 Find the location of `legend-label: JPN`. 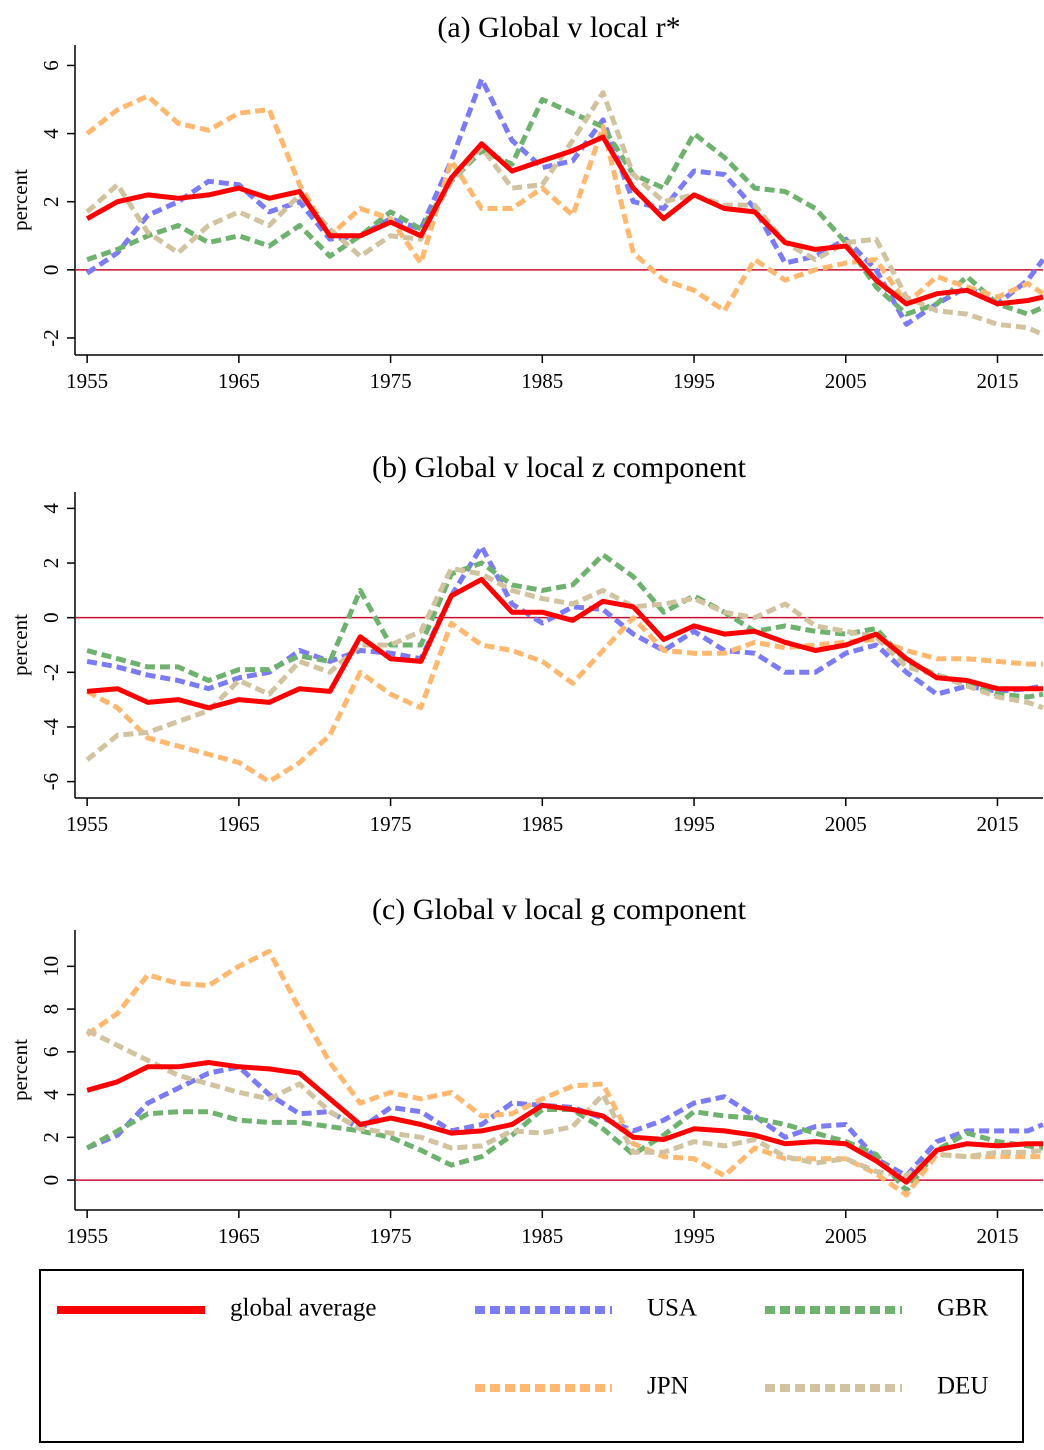

legend-label: JPN is located at coordinates (668, 1386).